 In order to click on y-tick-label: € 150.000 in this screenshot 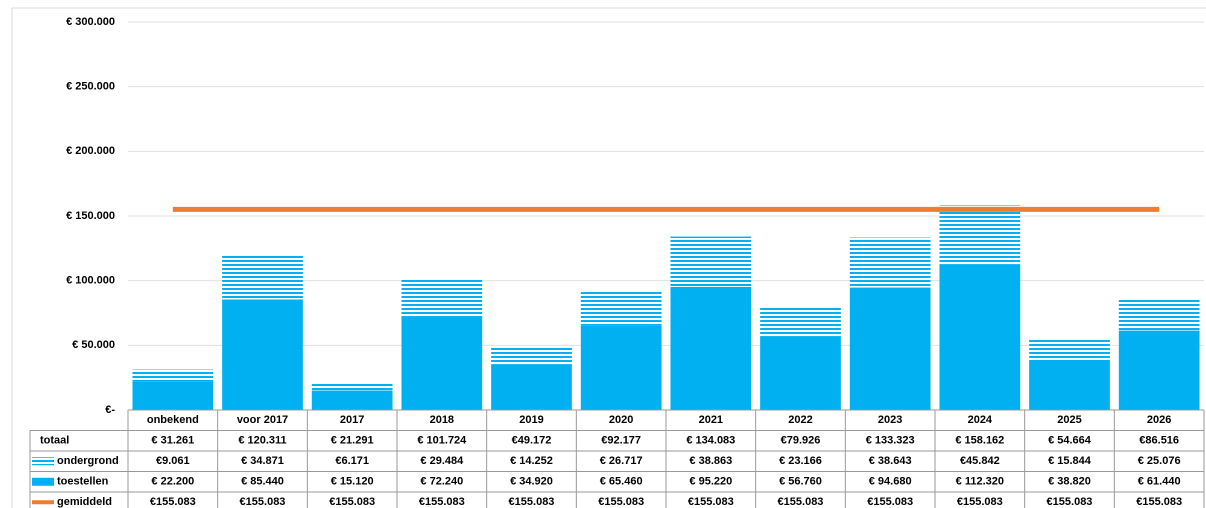, I will do `click(90, 216)`.